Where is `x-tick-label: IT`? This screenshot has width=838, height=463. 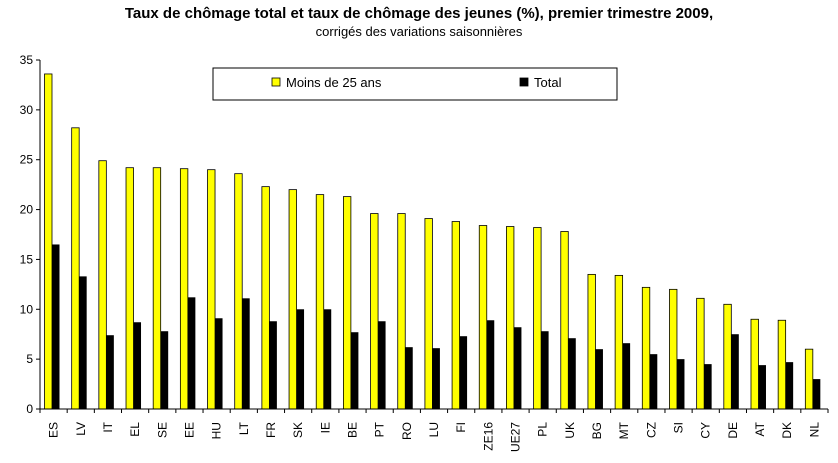 x-tick-label: IT is located at coordinates (108, 426).